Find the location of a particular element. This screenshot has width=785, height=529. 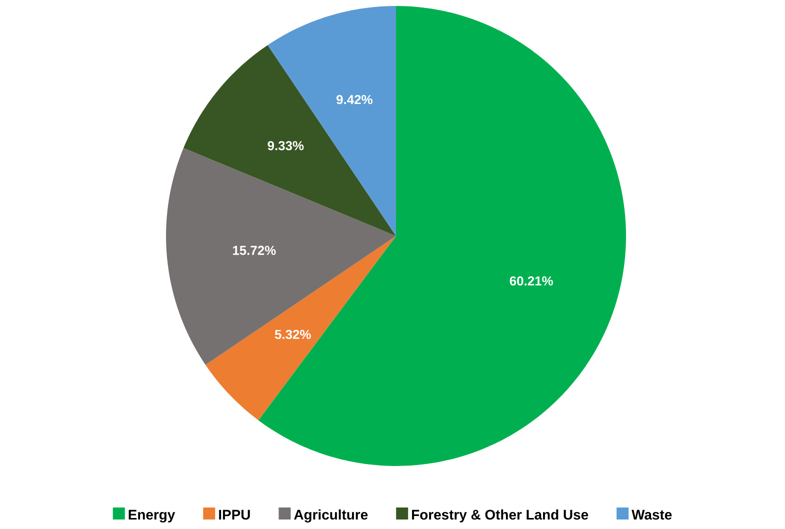

data-label: 9.42% is located at coordinates (354, 99).